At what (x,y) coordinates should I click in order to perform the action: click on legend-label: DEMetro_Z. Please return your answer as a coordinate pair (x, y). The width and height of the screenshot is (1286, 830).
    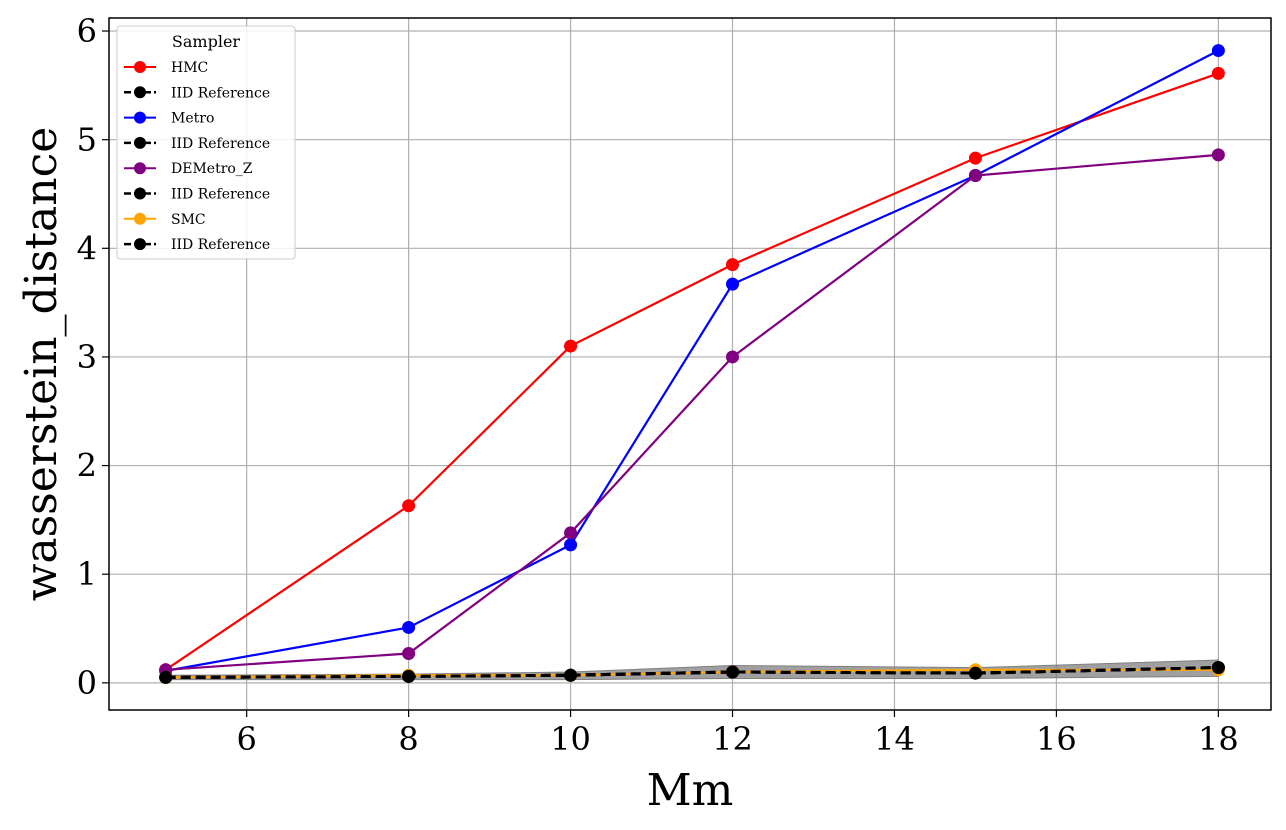
    Looking at the image, I should click on (212, 169).